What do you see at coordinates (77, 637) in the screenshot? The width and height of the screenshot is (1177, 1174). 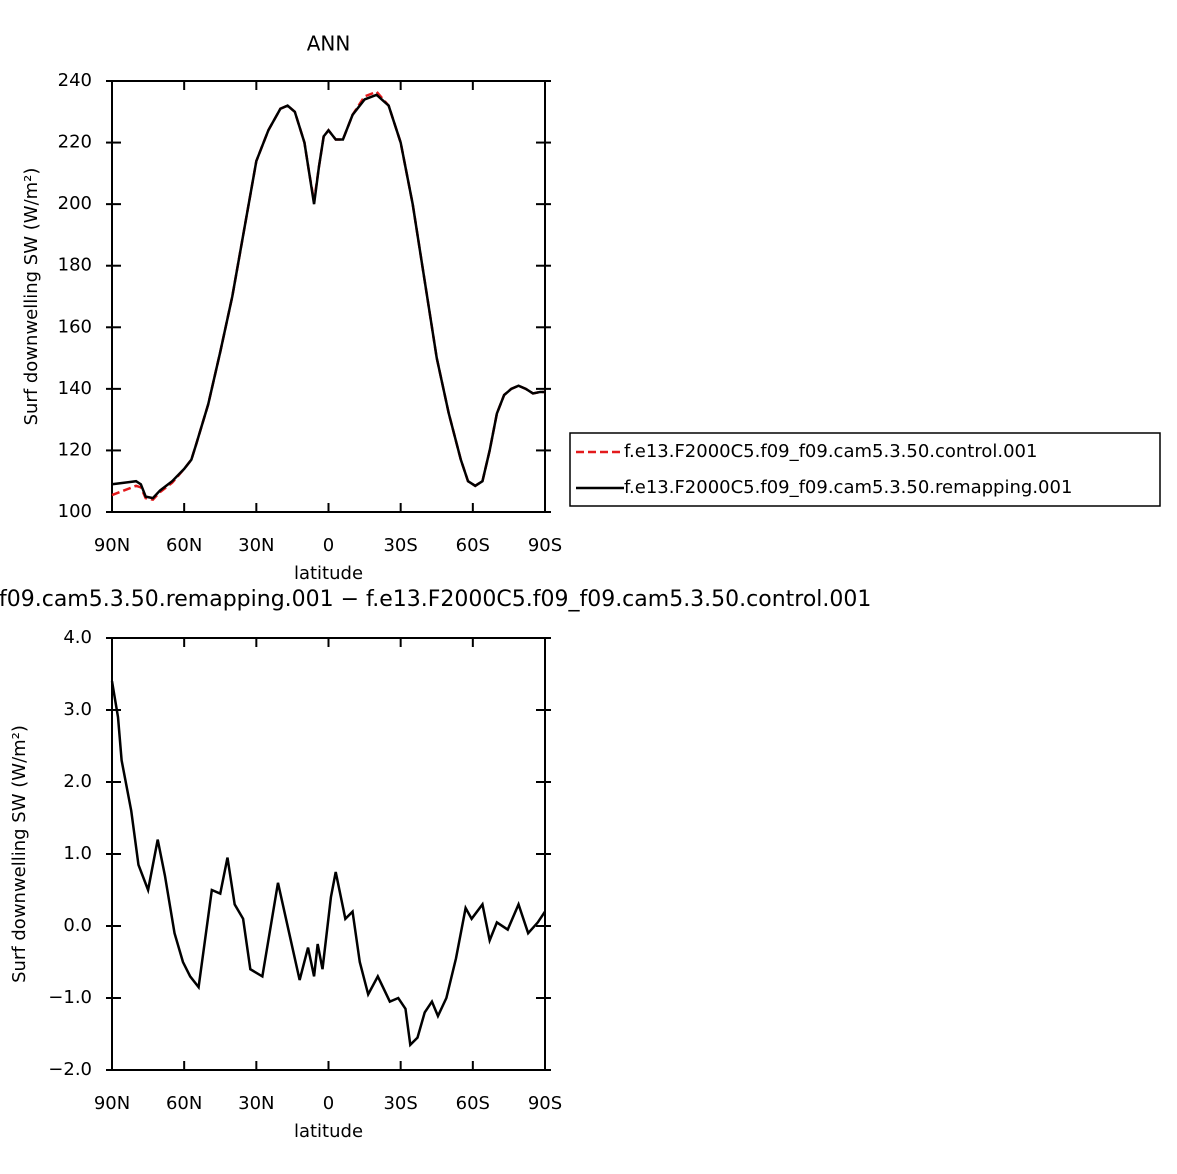 I see `y-tick-label: 4.0` at bounding box center [77, 637].